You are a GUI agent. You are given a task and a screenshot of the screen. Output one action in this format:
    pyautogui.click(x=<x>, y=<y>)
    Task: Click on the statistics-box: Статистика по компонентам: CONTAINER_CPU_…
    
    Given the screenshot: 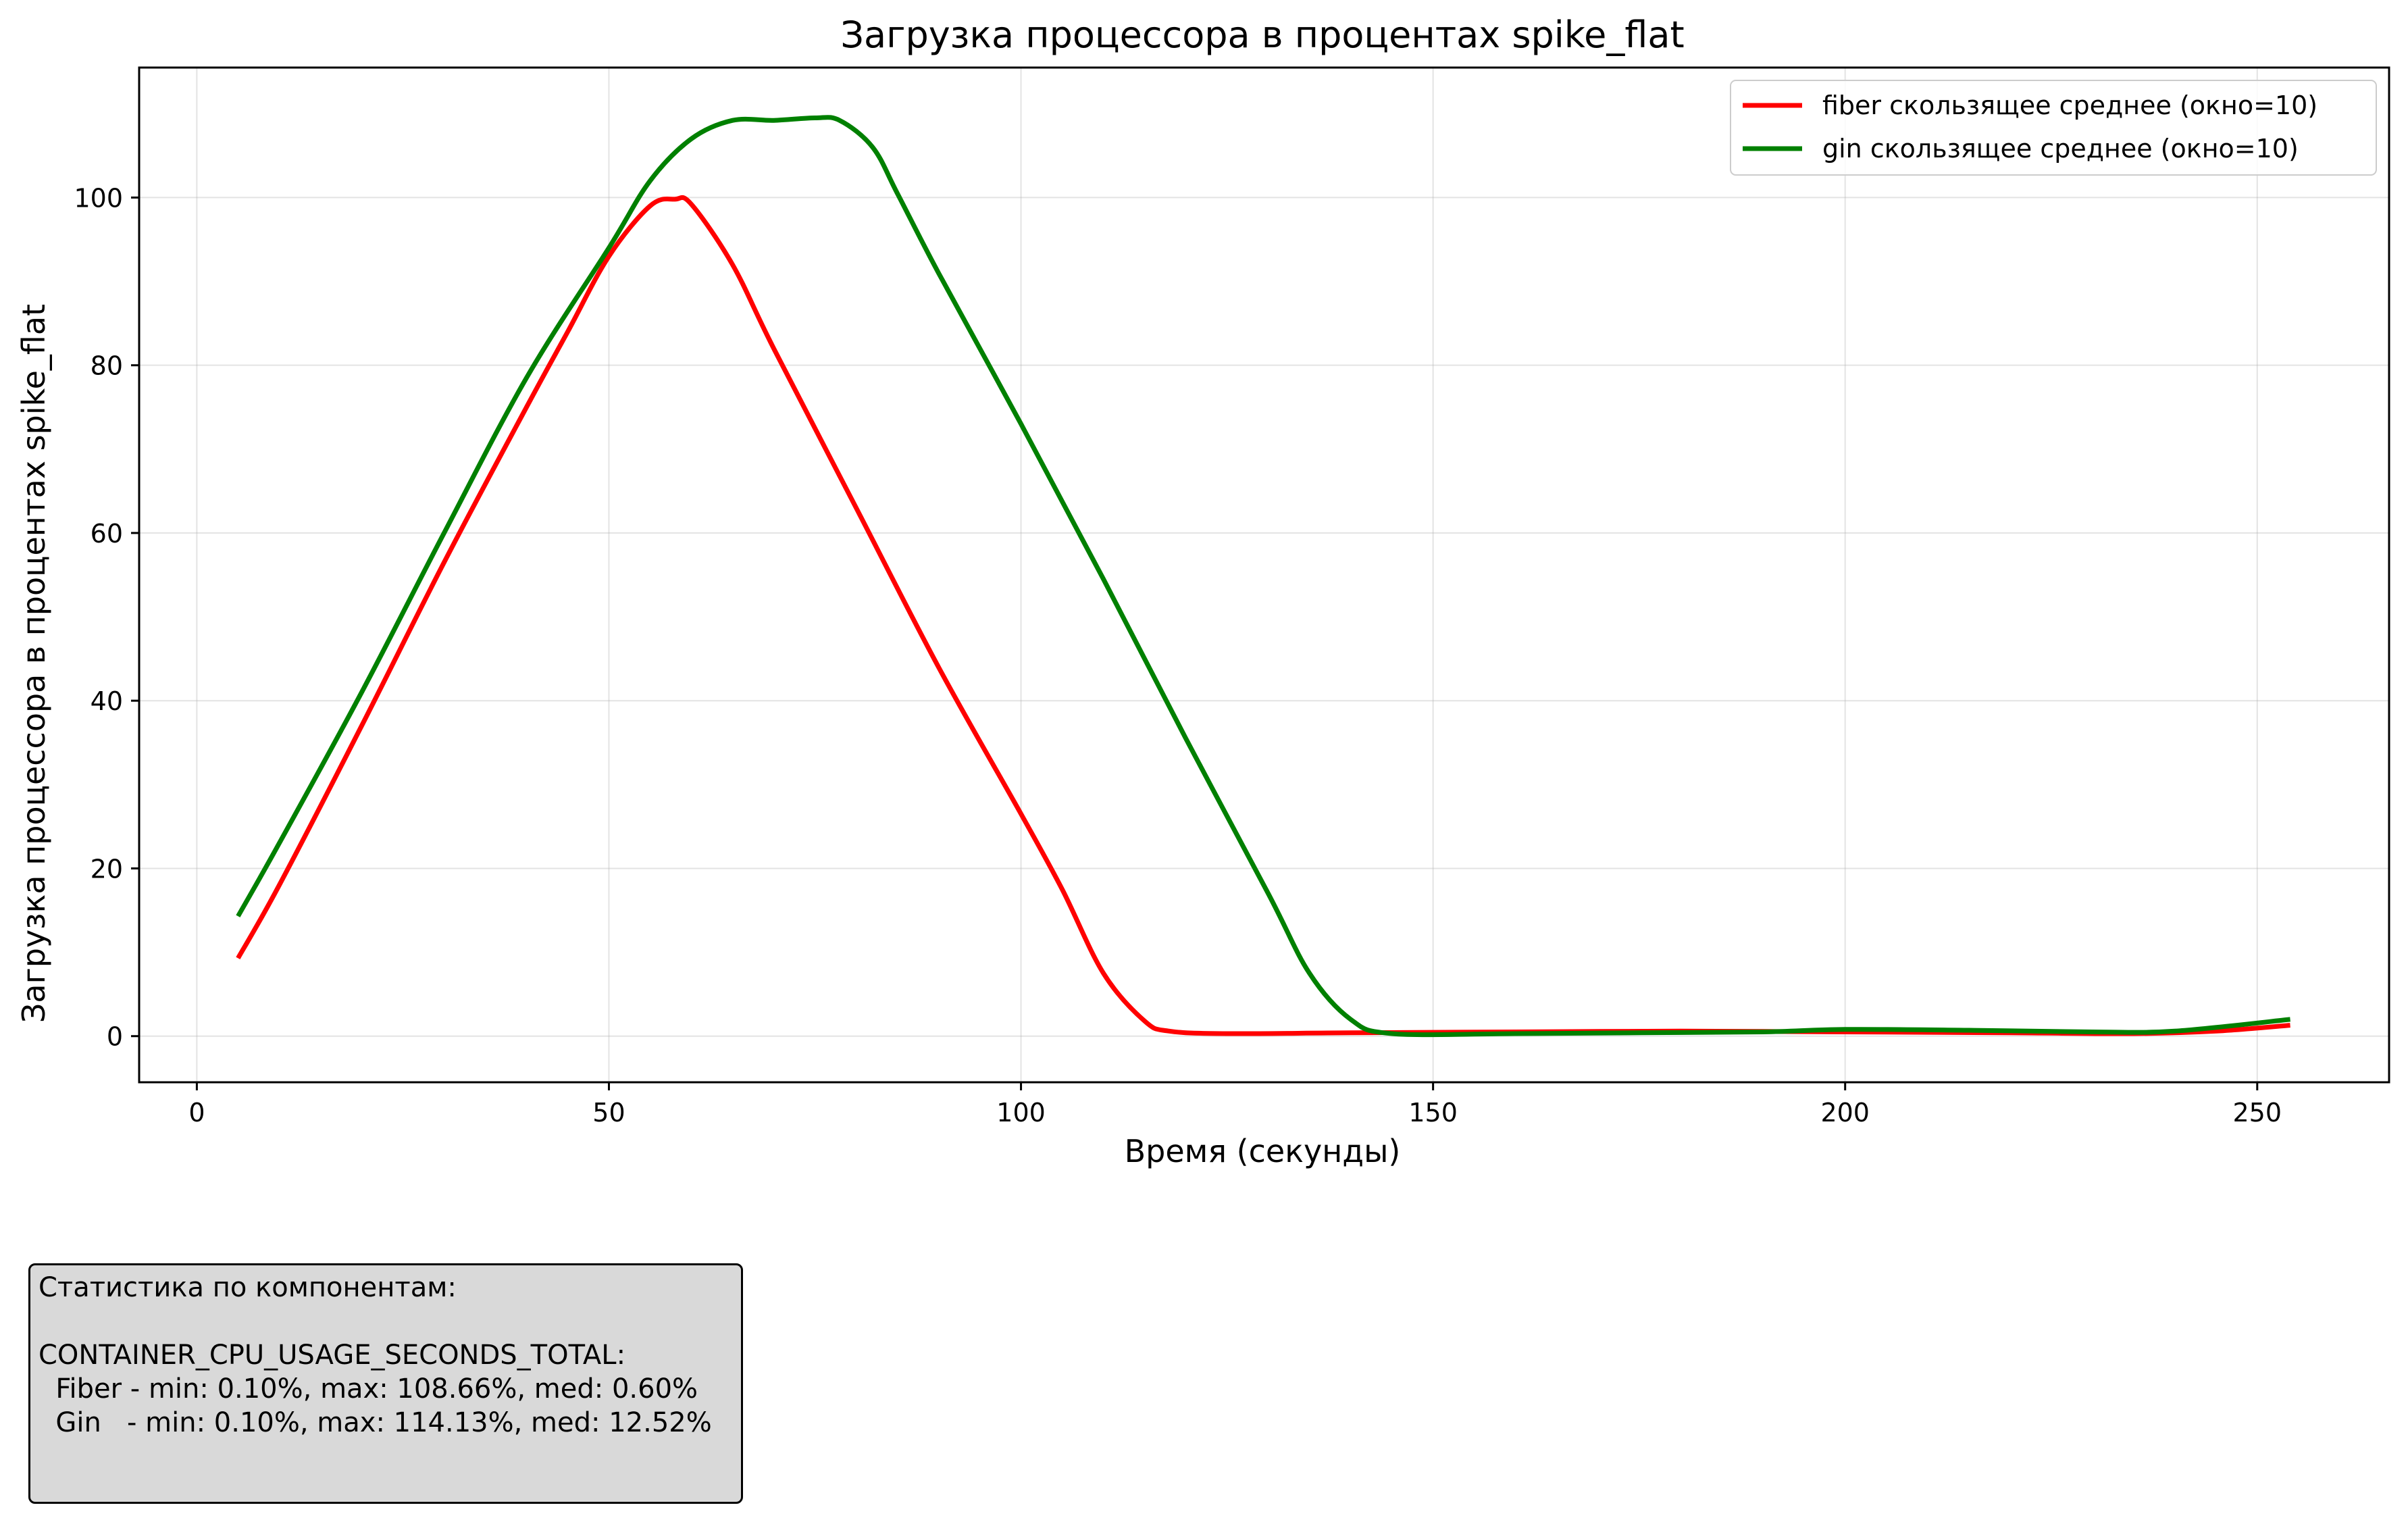 What is the action you would take?
    pyautogui.click(x=385, y=1383)
    